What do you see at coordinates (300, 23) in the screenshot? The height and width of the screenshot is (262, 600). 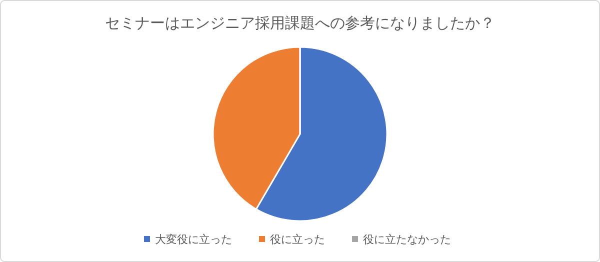 I see `chart-title: セミナーはエンジニア採用課題への参考になりましたか？` at bounding box center [300, 23].